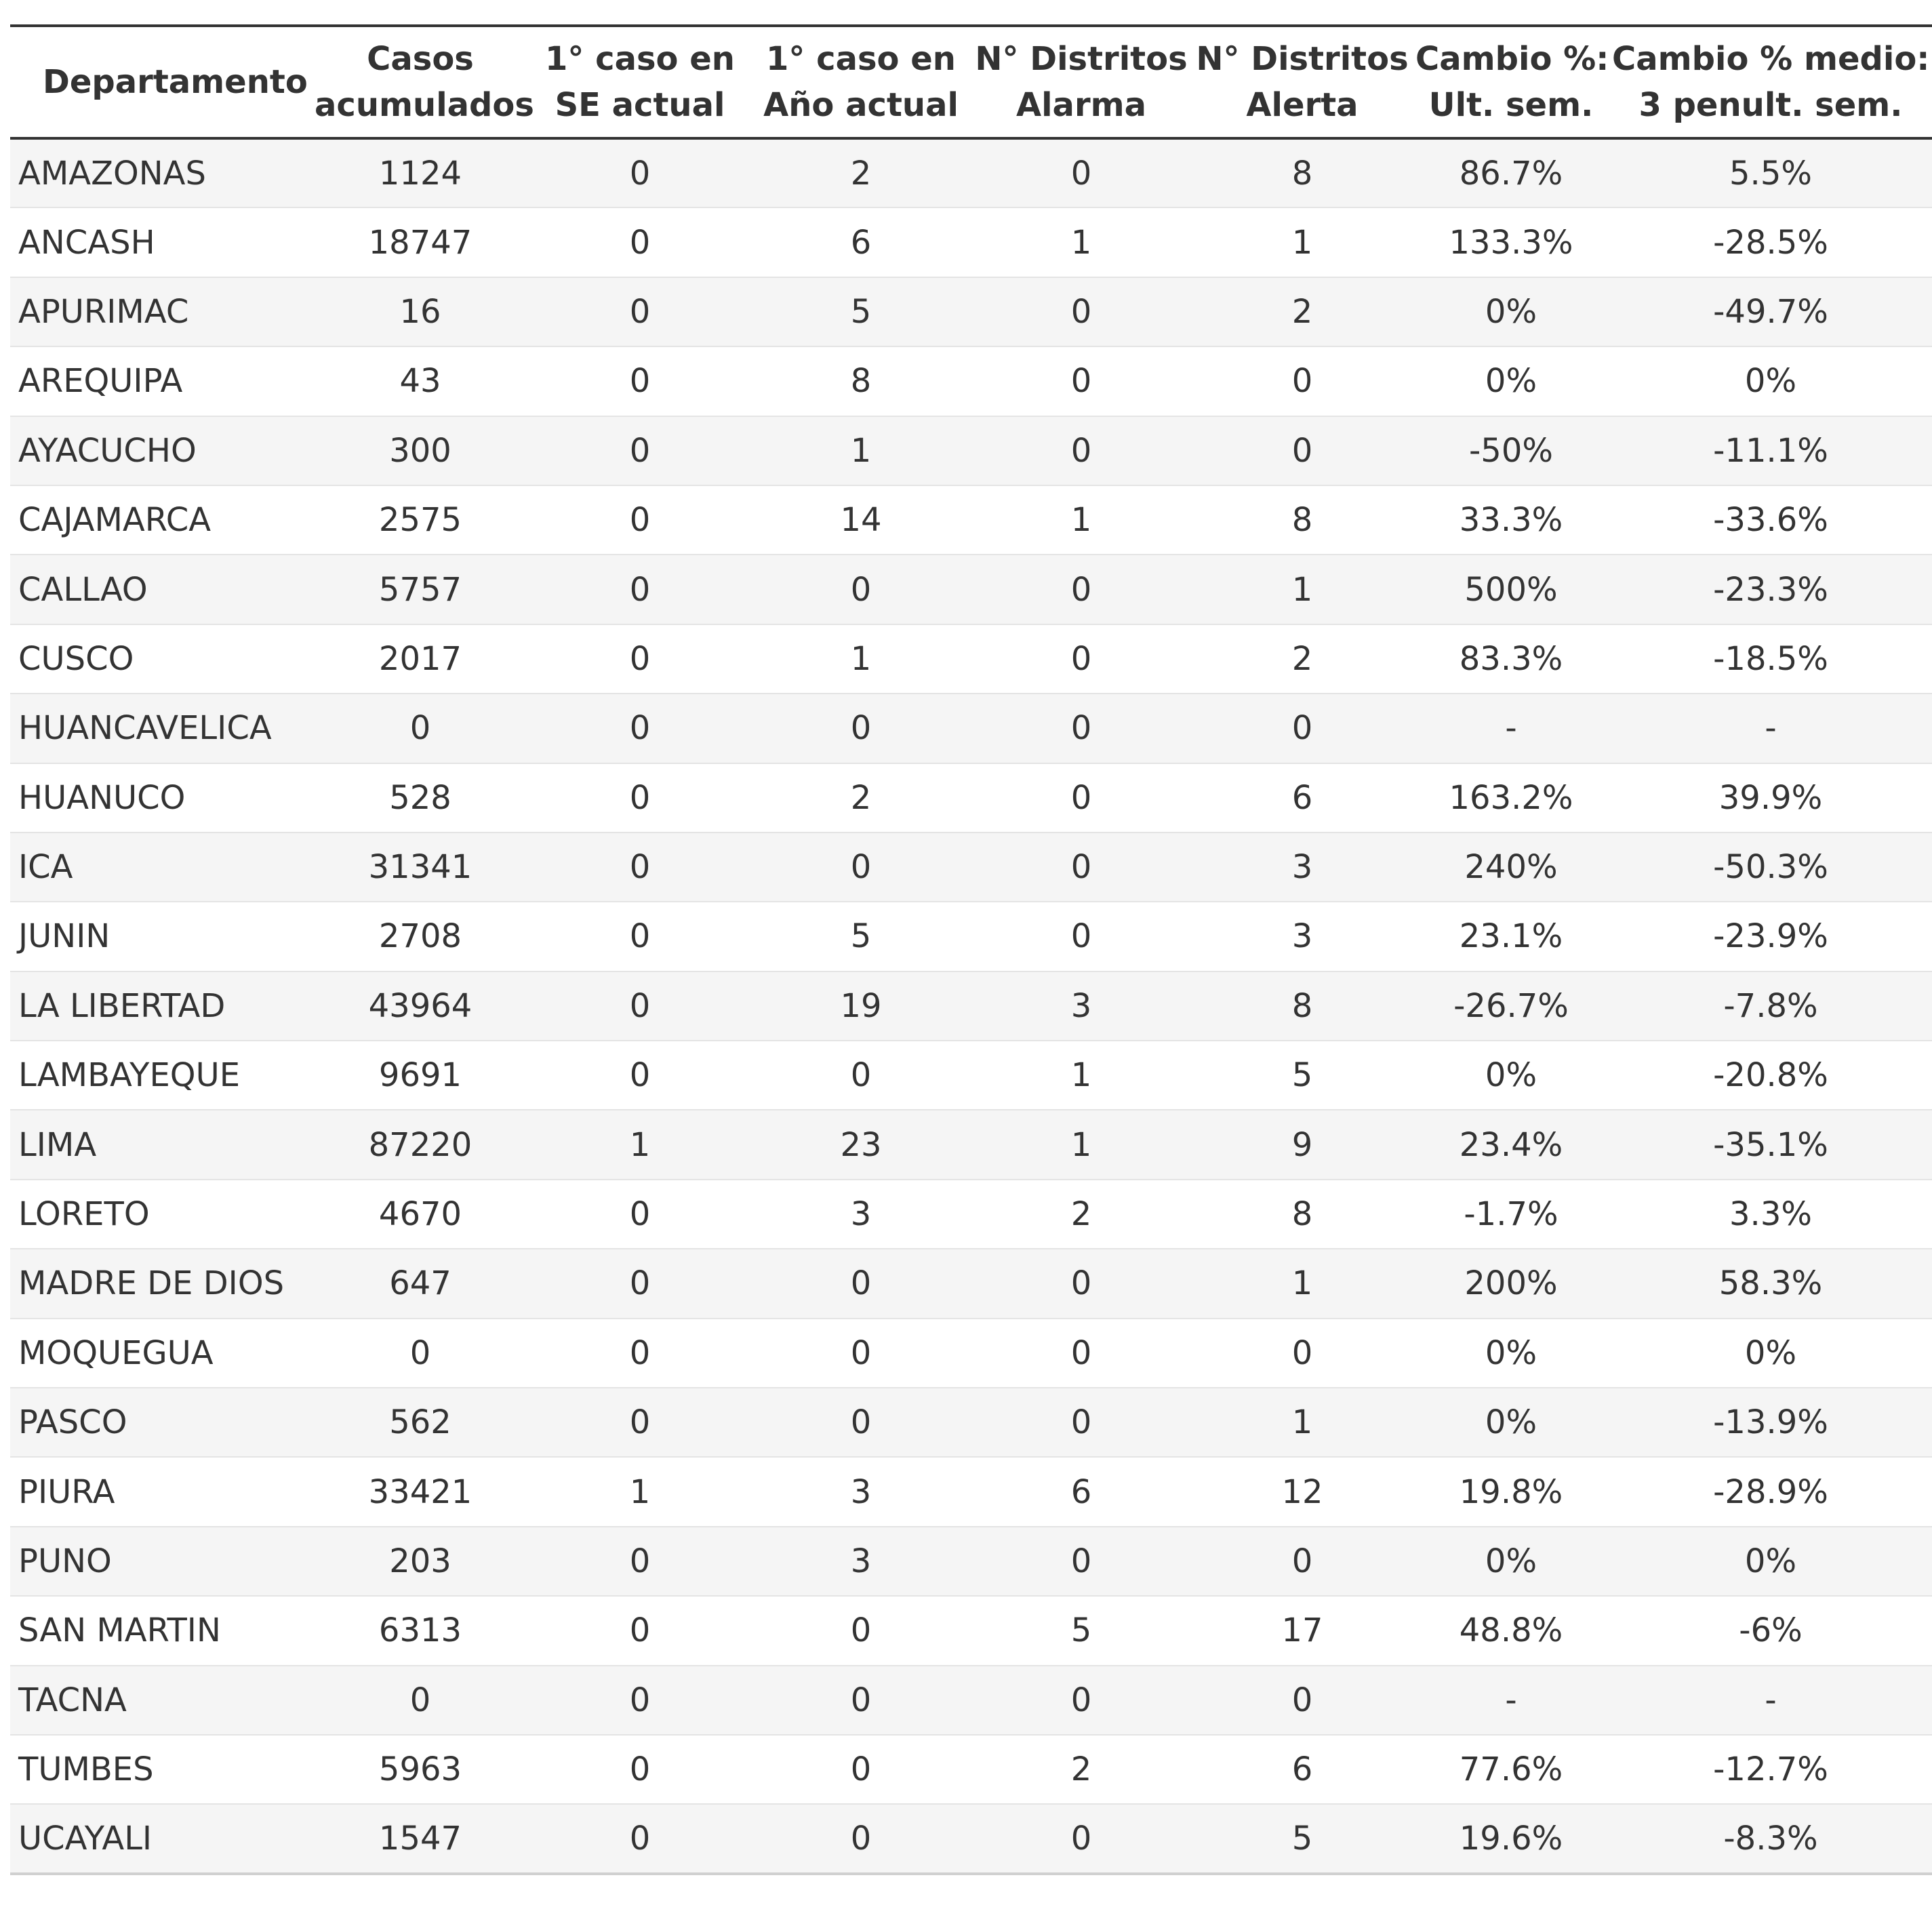  What do you see at coordinates (971, 312) in the screenshot?
I see `table-row: APURIMAC 16 0 5 0 2 0% -49.7%` at bounding box center [971, 312].